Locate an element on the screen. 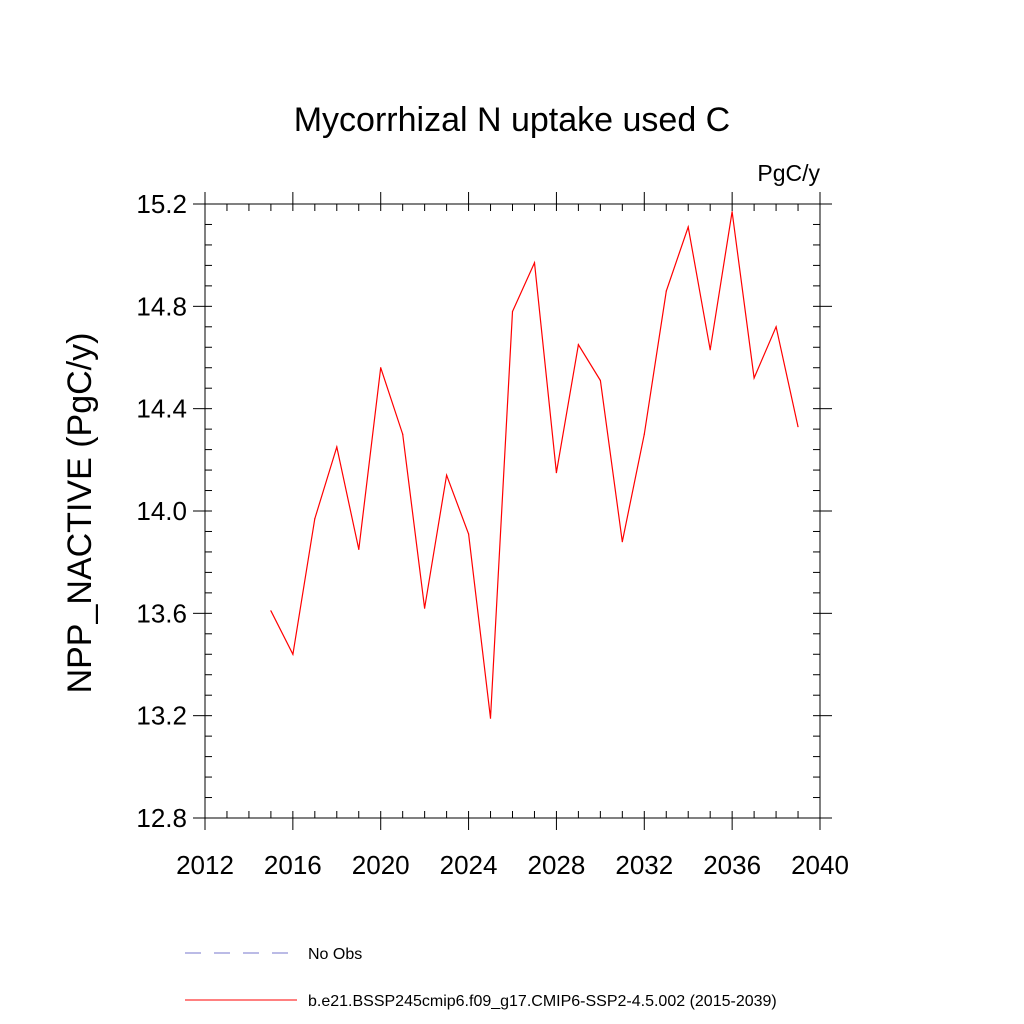  y-tick-label: 14.0 is located at coordinates (161, 511).